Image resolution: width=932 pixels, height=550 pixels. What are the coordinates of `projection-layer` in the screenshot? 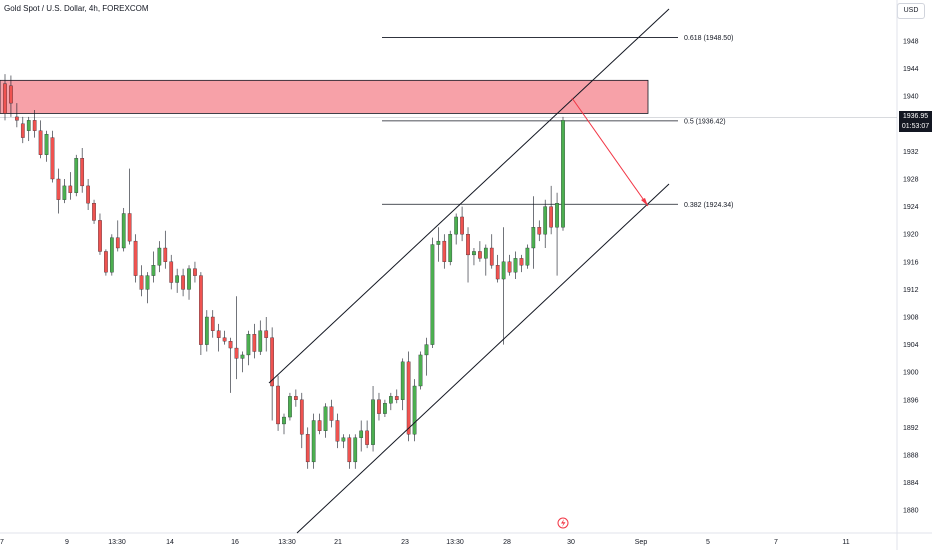 It's located at (610, 152).